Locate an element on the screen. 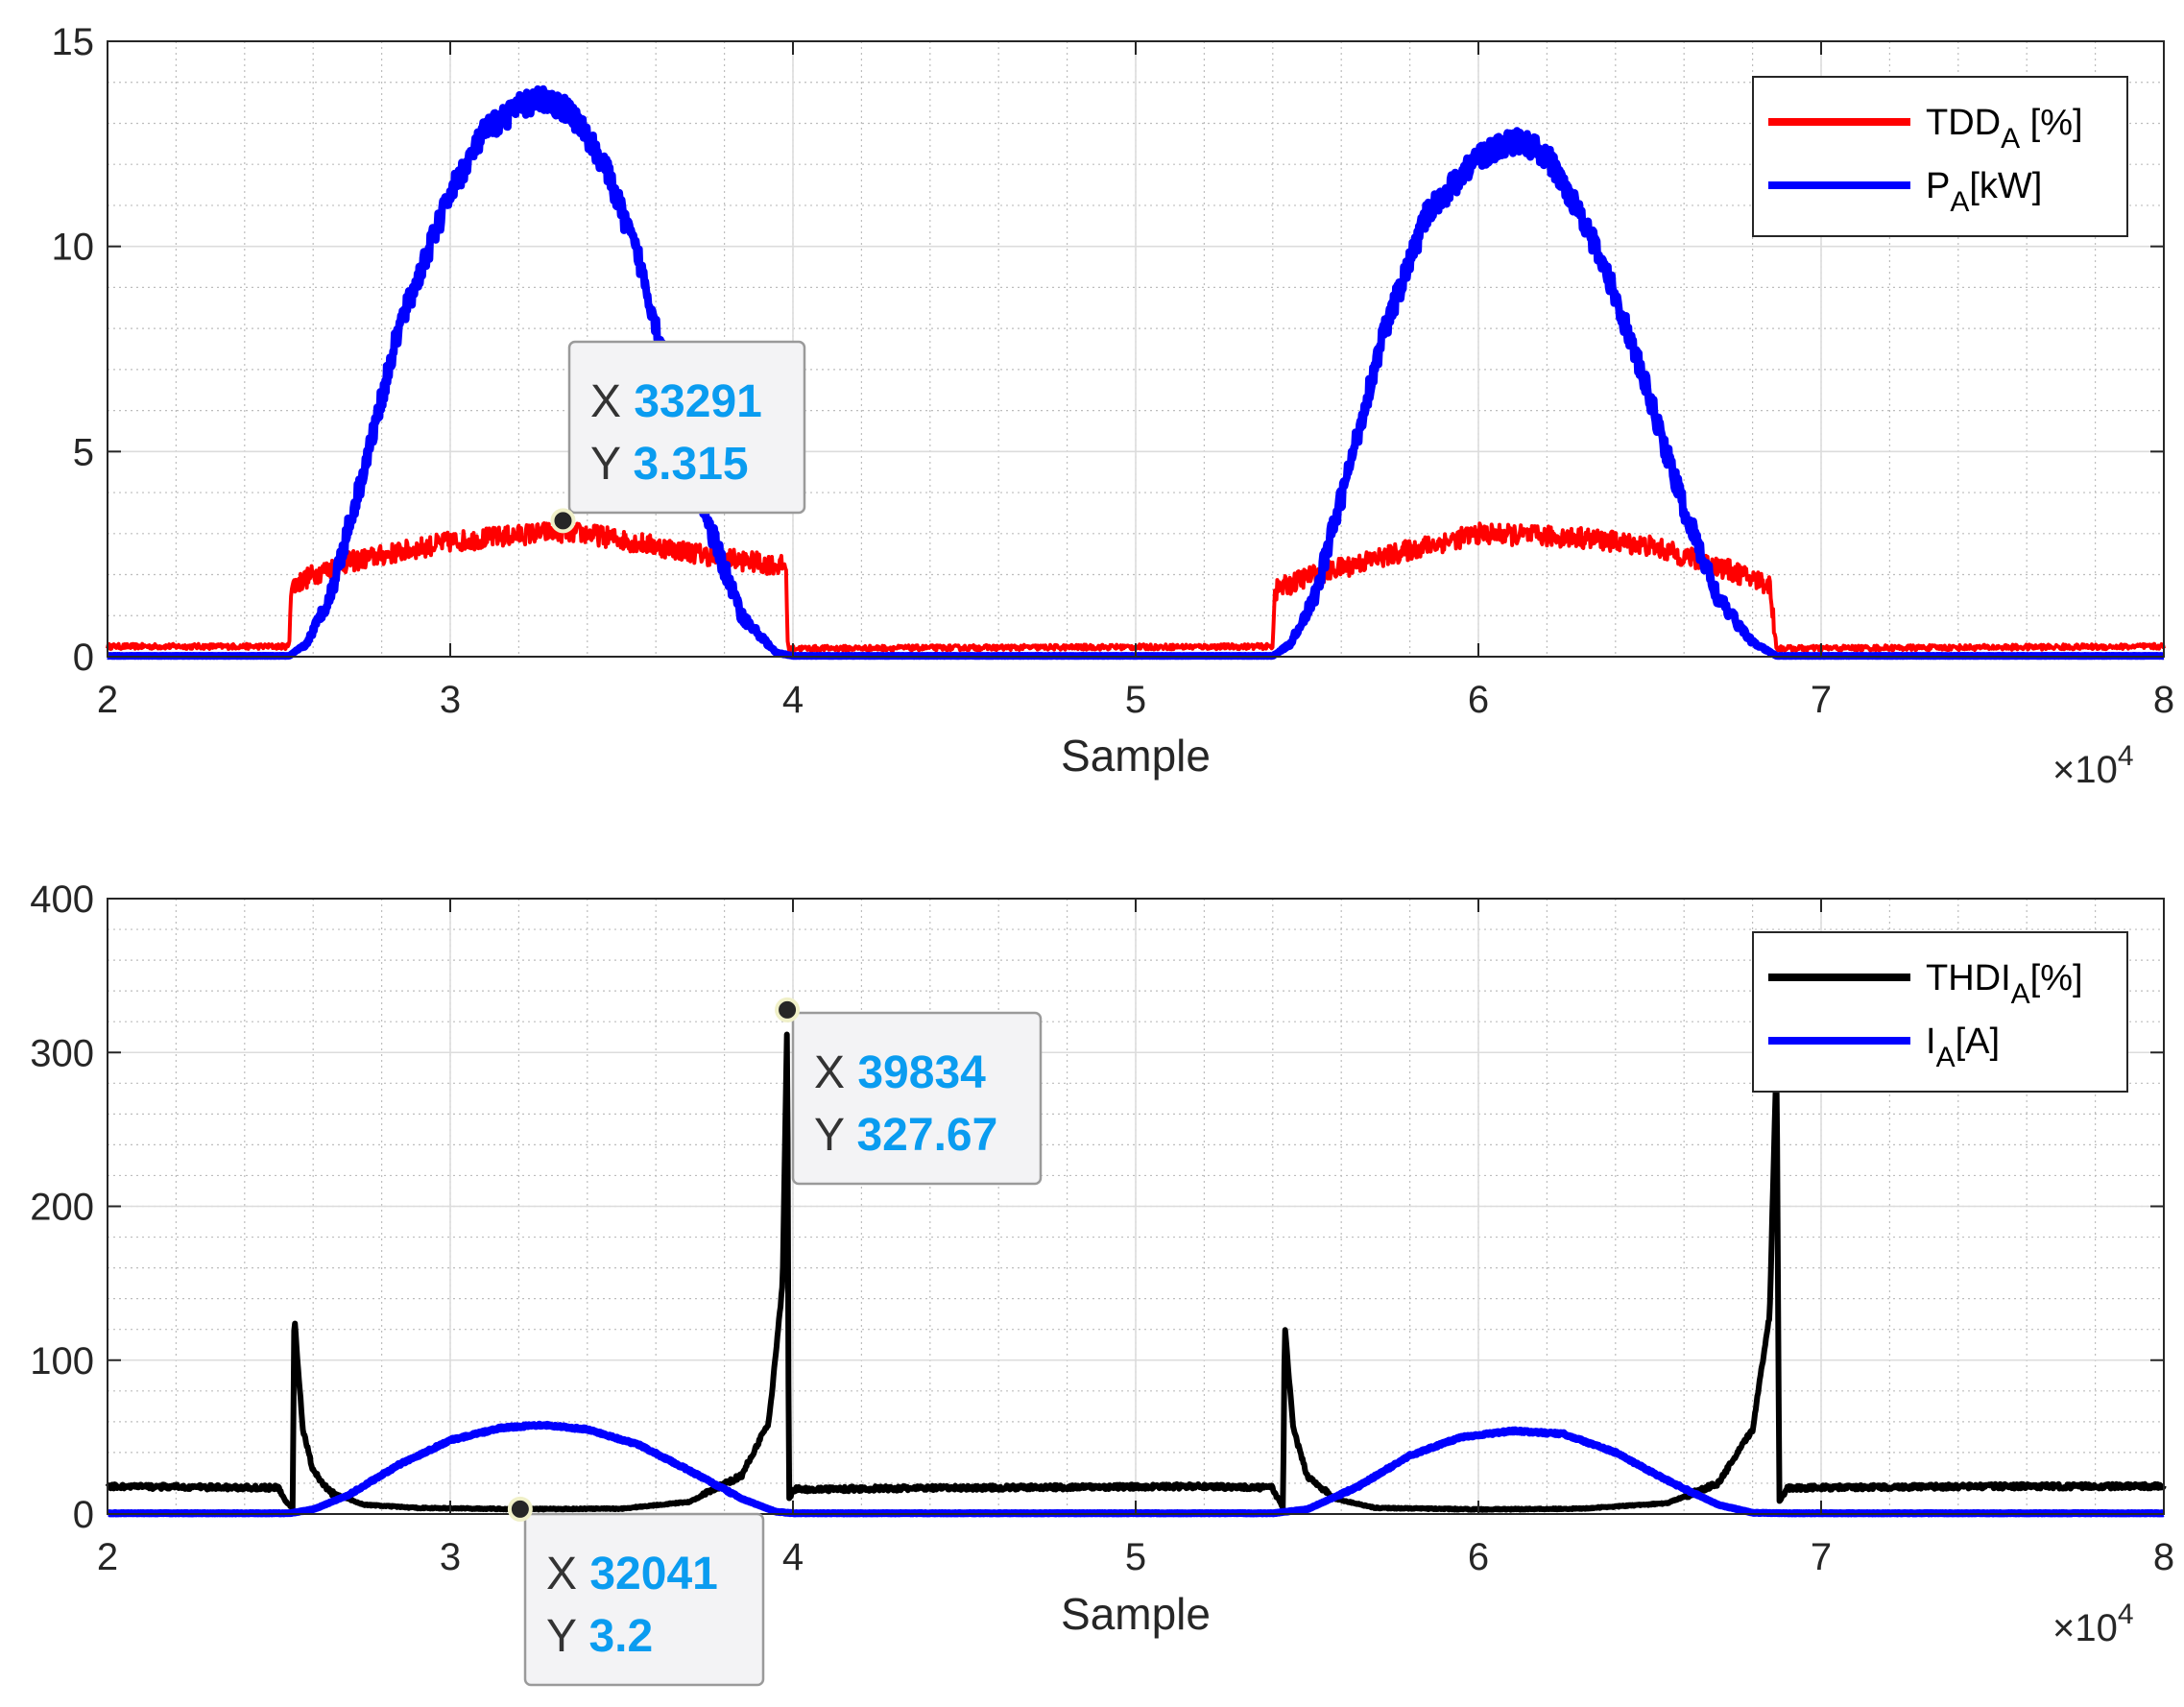 The image size is (2184, 1707). legend-label-i: IA[A] is located at coordinates (1963, 1047).